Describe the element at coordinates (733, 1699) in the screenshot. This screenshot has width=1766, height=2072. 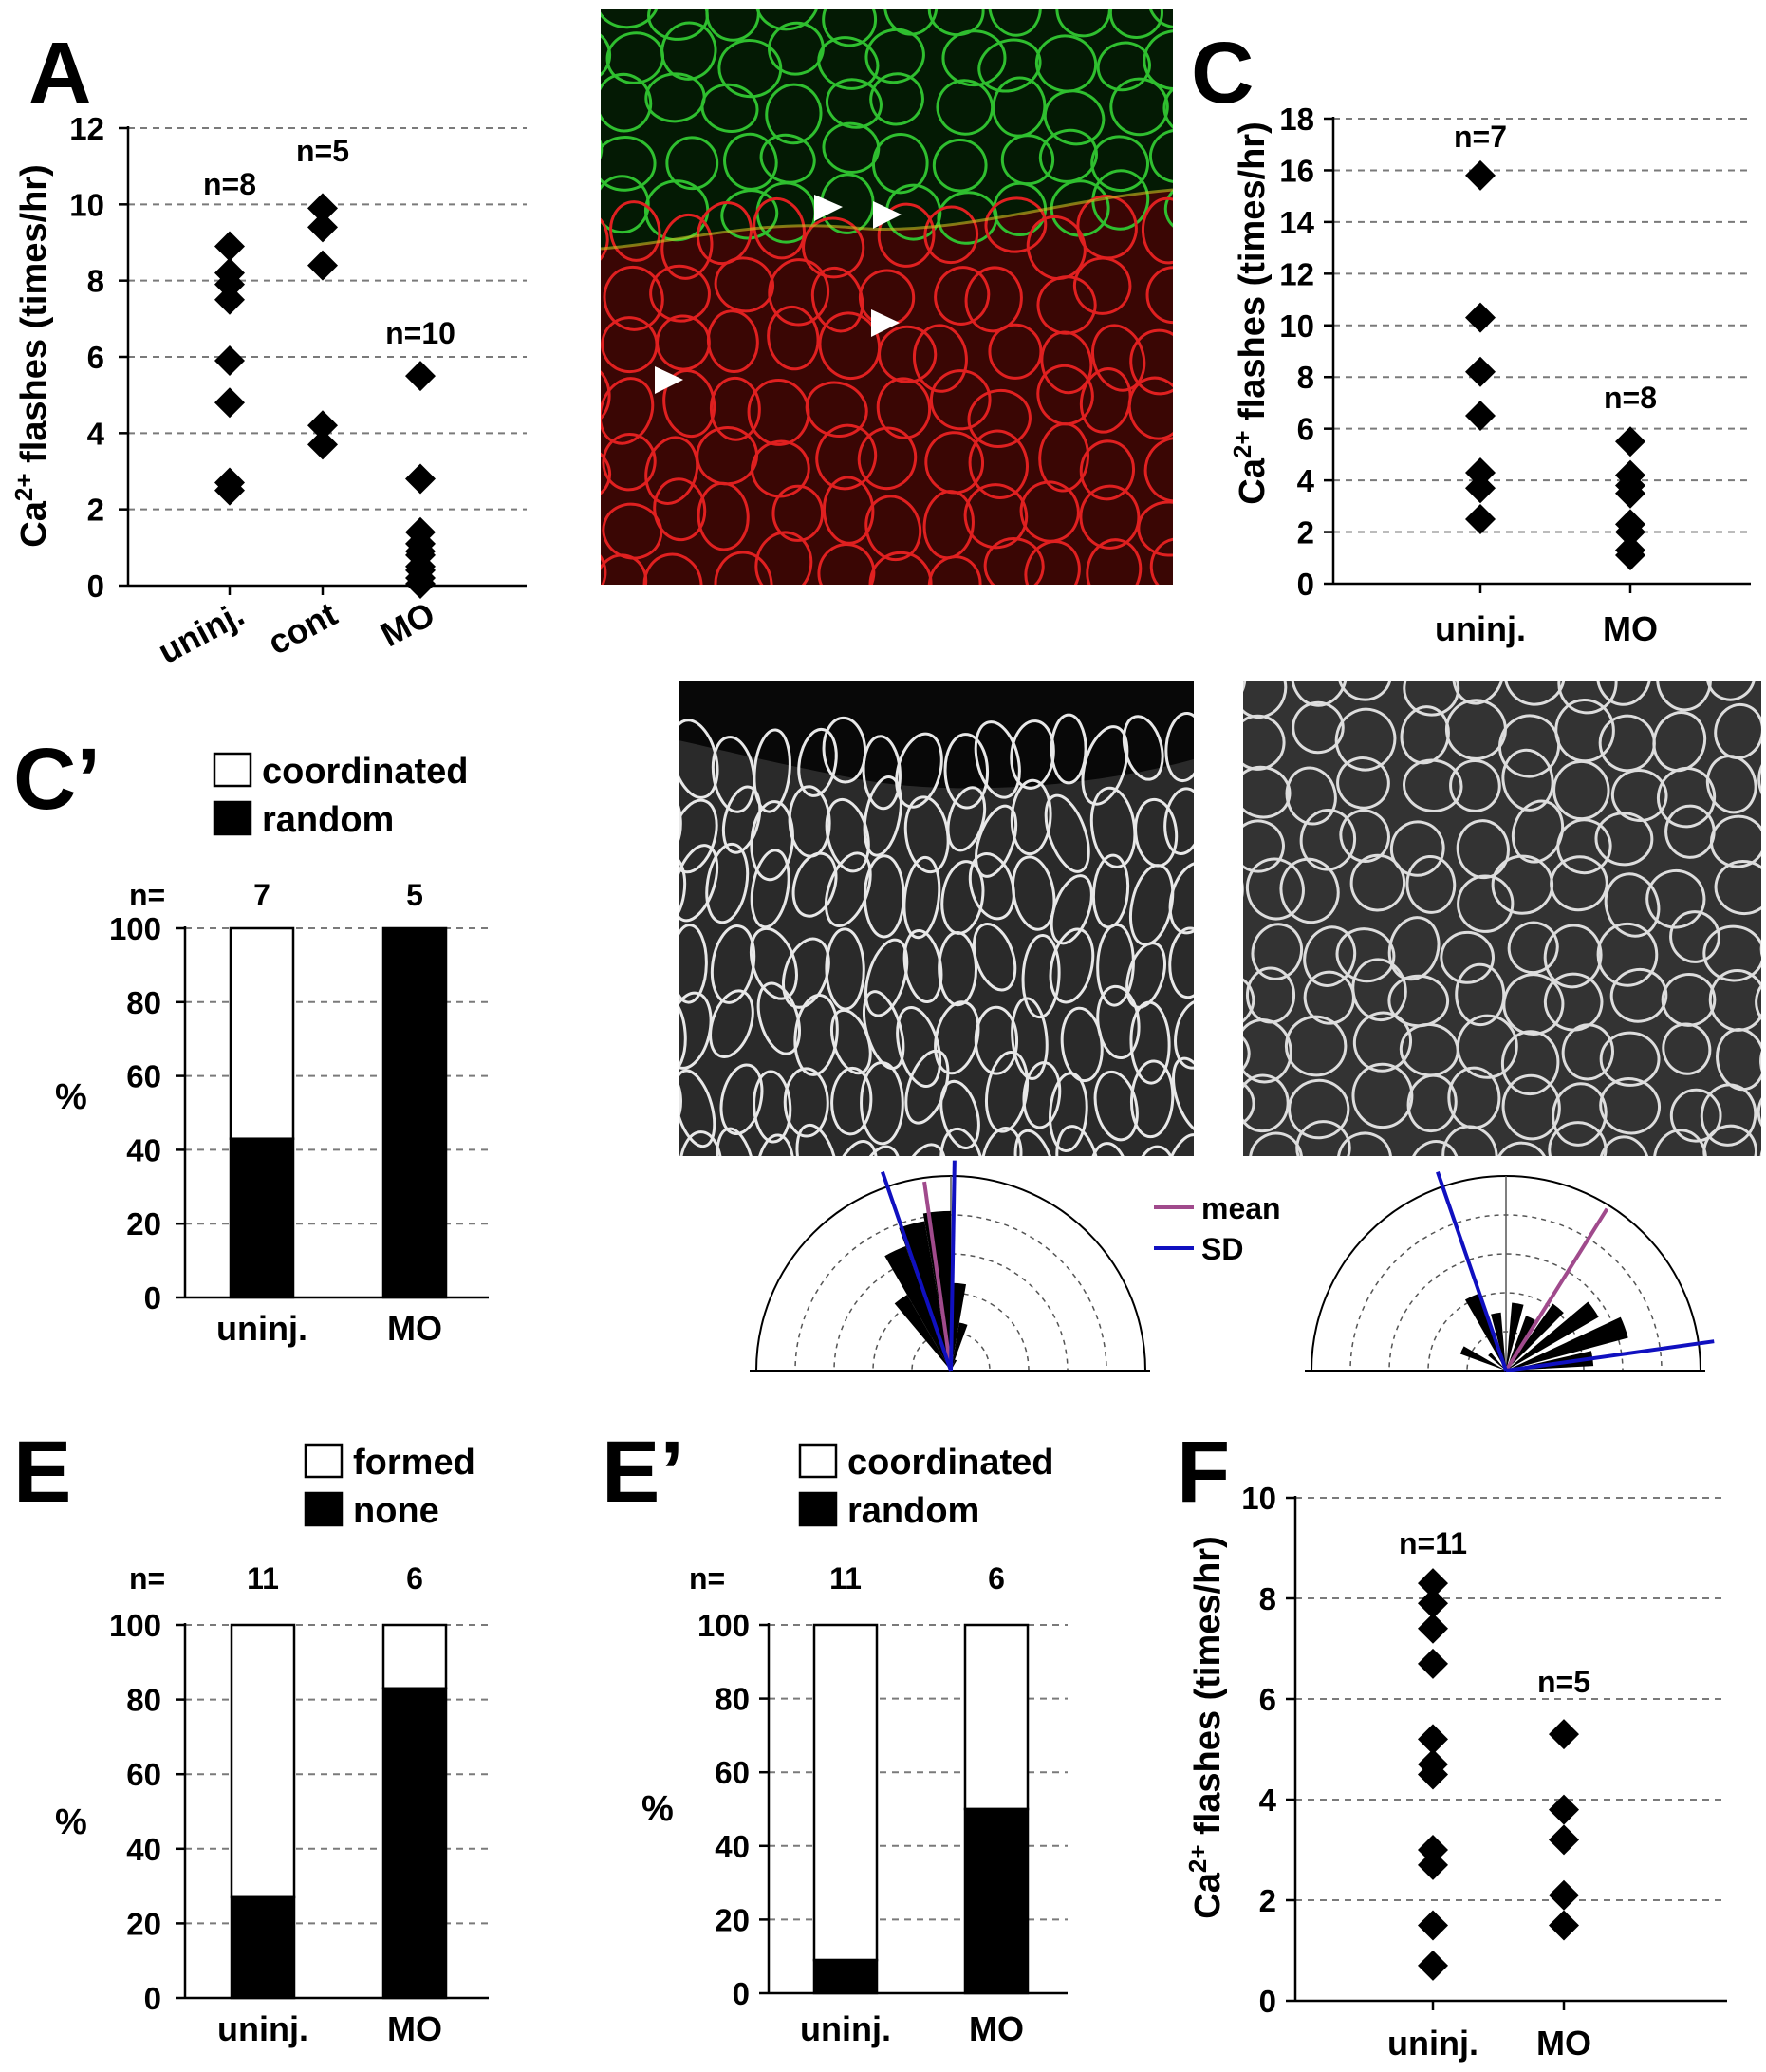
I see `y-tick-label: 80` at that location.